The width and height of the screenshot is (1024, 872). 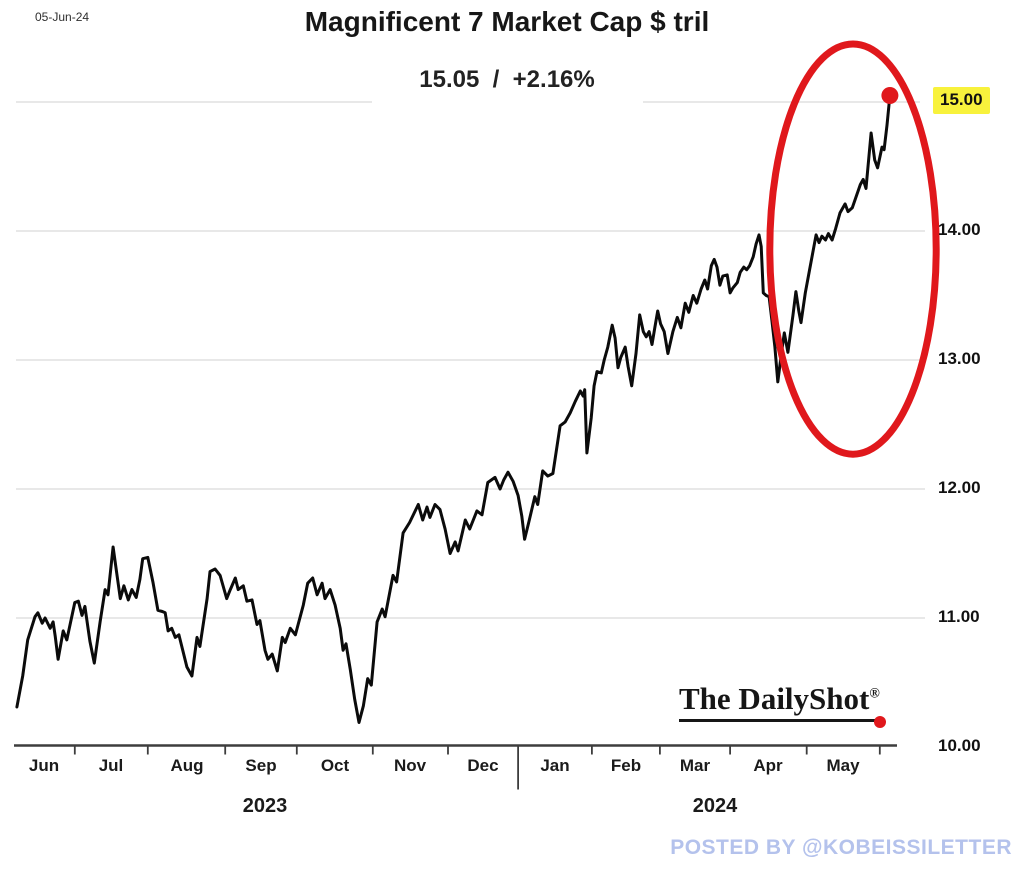 What do you see at coordinates (874, 694) in the screenshot?
I see `registered-trademark-icon: ®` at bounding box center [874, 694].